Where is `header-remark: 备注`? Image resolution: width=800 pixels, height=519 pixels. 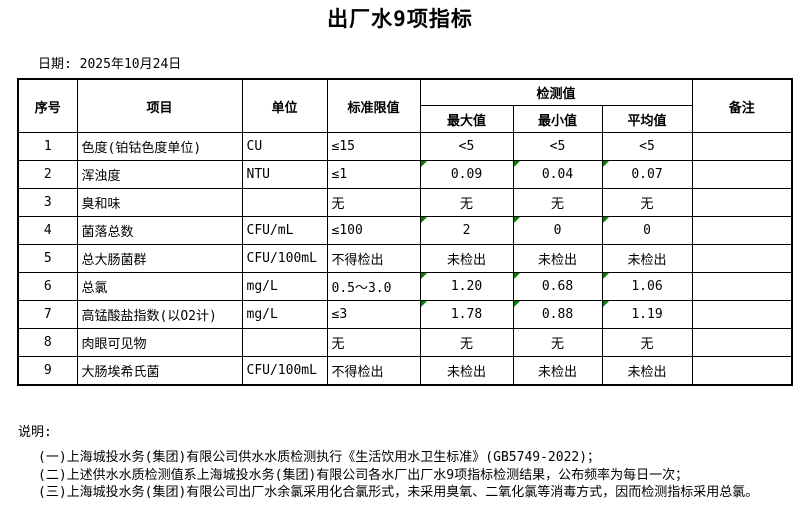 header-remark: 备注 is located at coordinates (742, 105).